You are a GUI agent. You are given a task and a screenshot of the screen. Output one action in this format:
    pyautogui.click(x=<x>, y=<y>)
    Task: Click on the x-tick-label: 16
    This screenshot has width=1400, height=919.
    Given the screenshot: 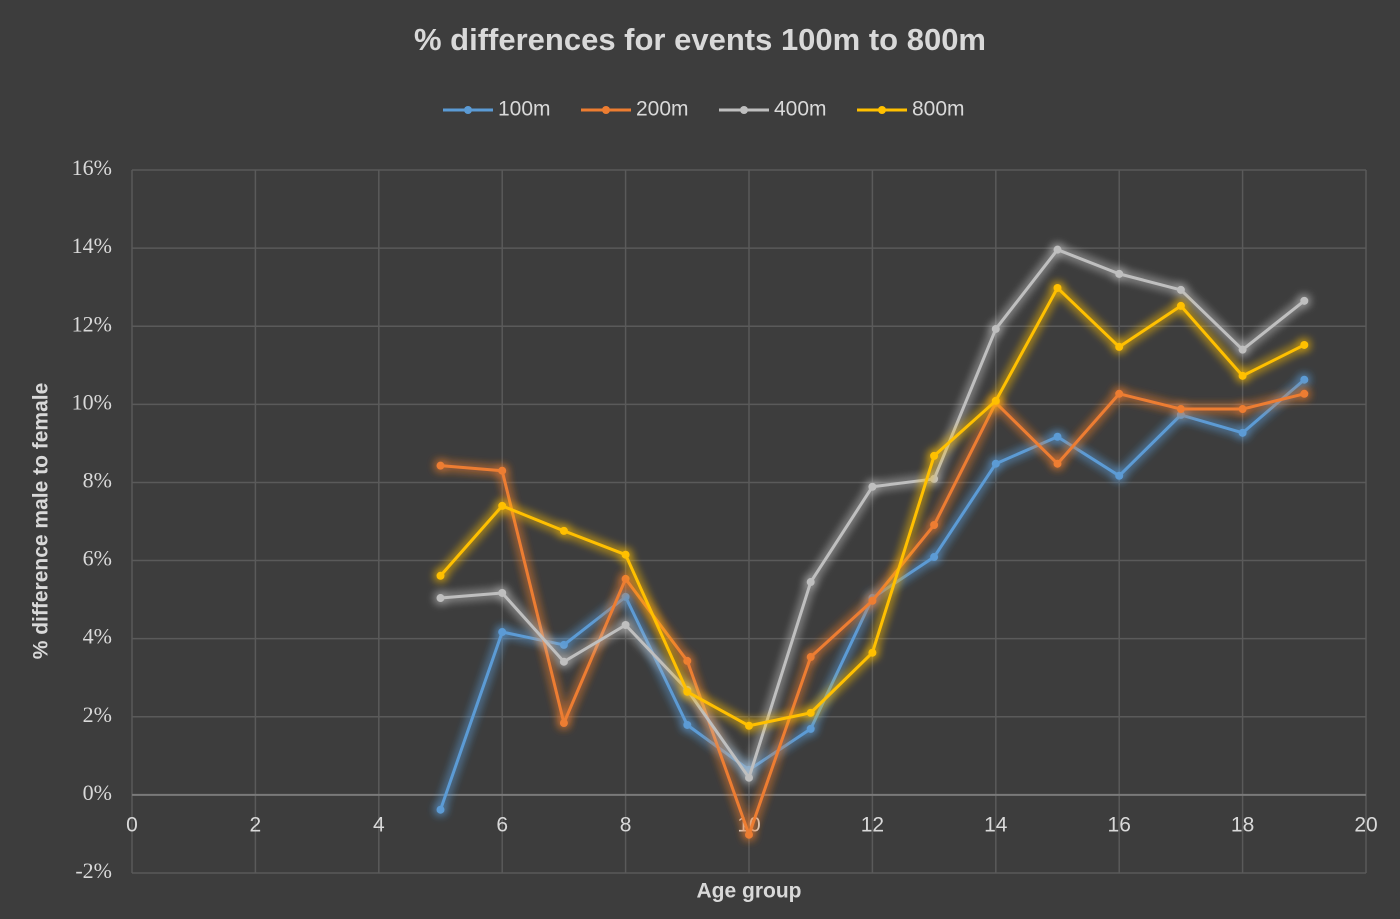 What is the action you would take?
    pyautogui.click(x=1119, y=824)
    